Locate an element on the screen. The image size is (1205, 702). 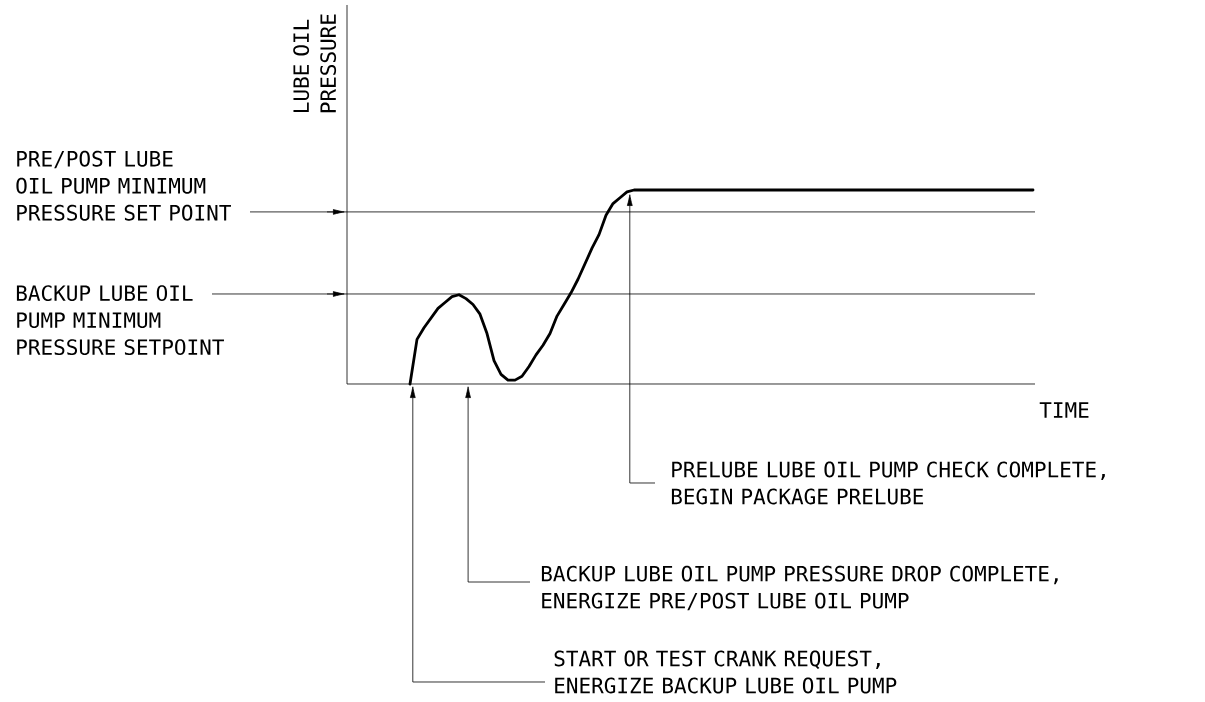
ref-line-label: BACKUP LUBE OIL PUMP MINIMUM PRESSURE SETPOINT is located at coordinates (120, 320).